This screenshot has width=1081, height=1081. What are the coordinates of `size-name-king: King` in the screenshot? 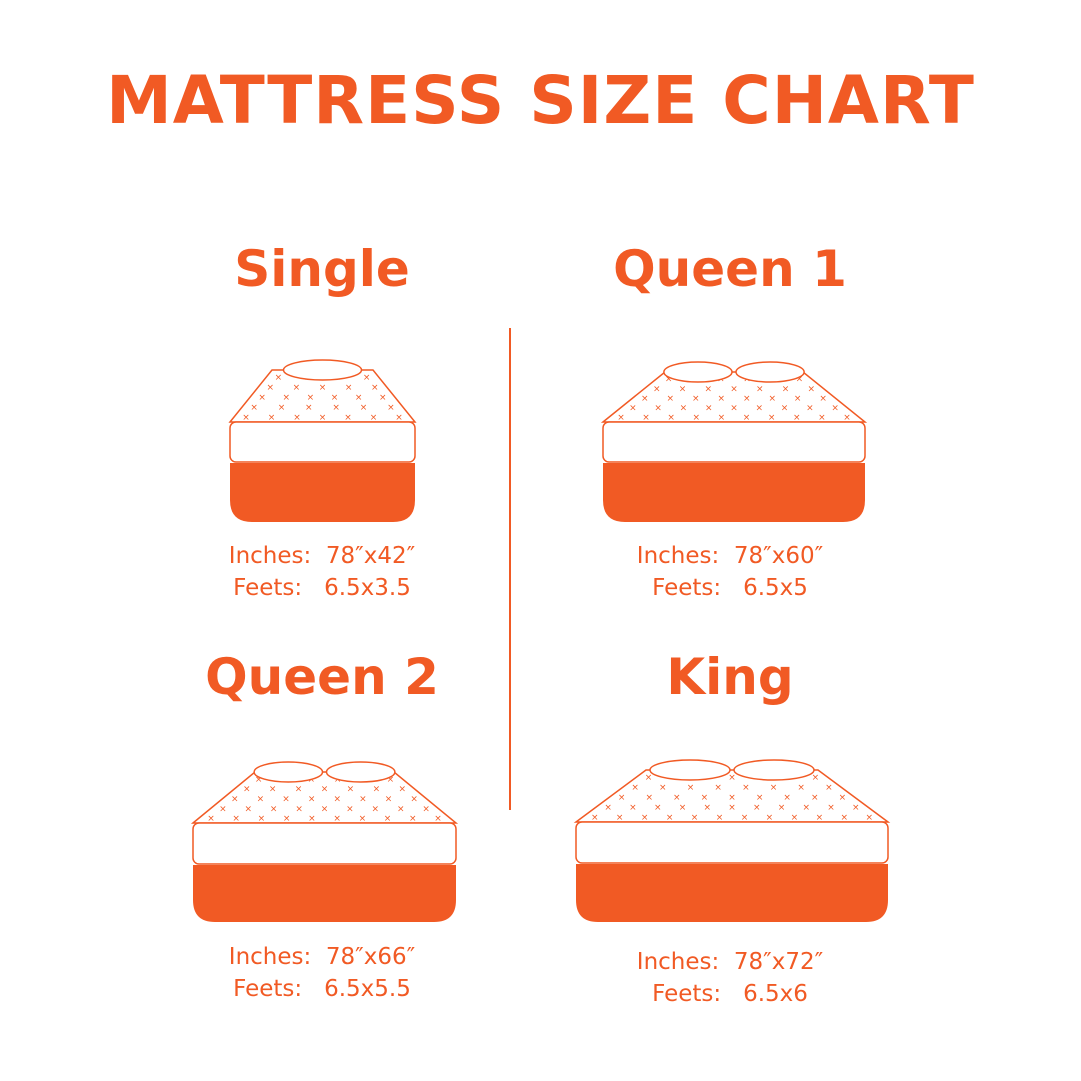 It's located at (730, 677).